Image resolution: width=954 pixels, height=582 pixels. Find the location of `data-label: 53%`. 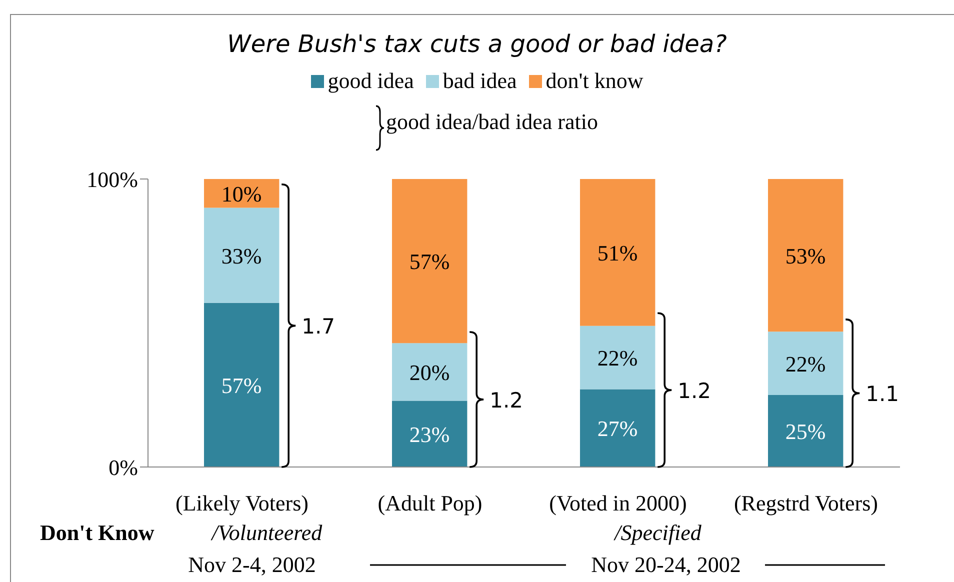

data-label: 53% is located at coordinates (805, 255).